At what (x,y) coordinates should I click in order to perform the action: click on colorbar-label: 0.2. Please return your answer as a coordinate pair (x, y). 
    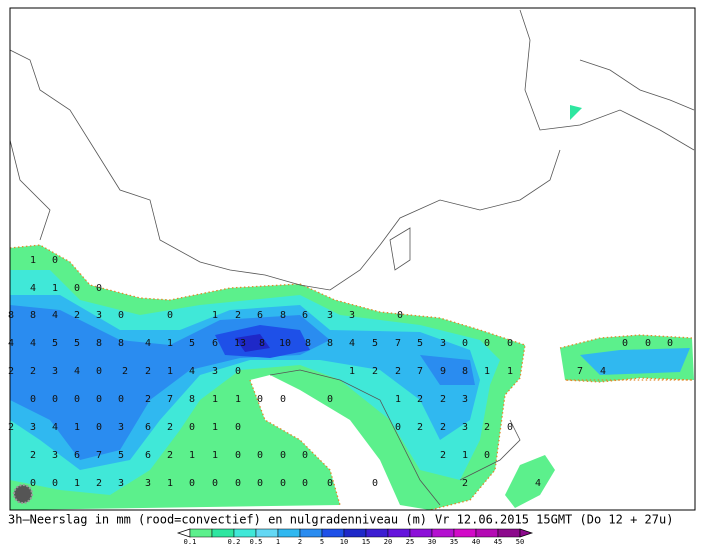
    Looking at the image, I should click on (234, 542).